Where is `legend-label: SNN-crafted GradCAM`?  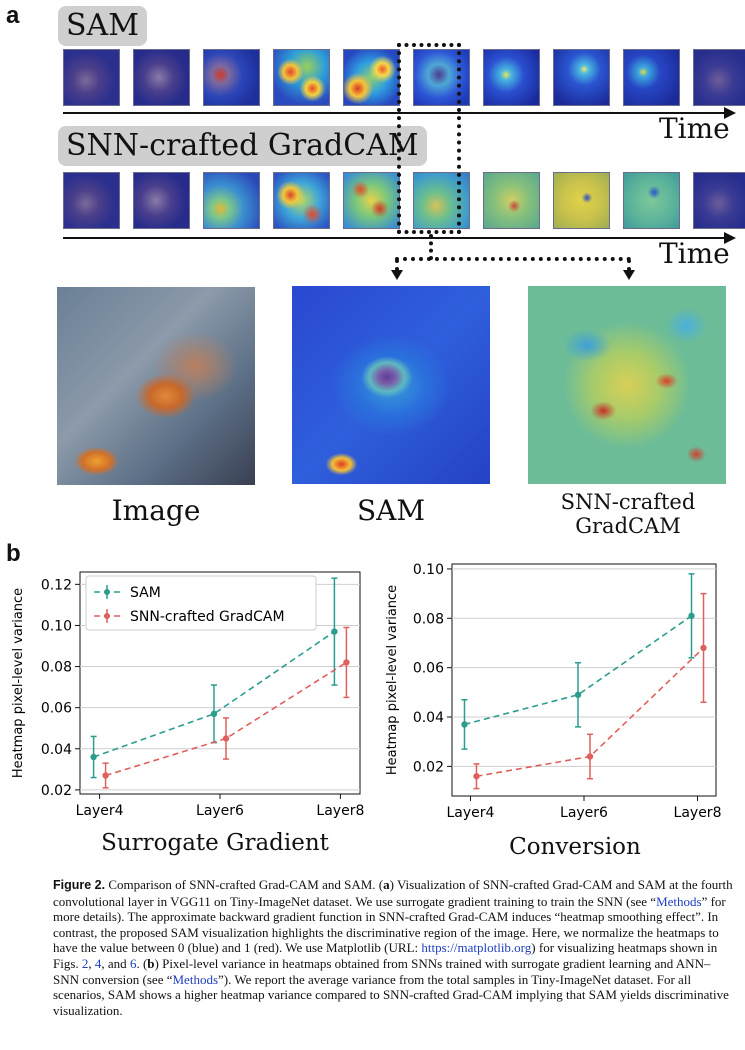 legend-label: SNN-crafted GradCAM is located at coordinates (207, 617).